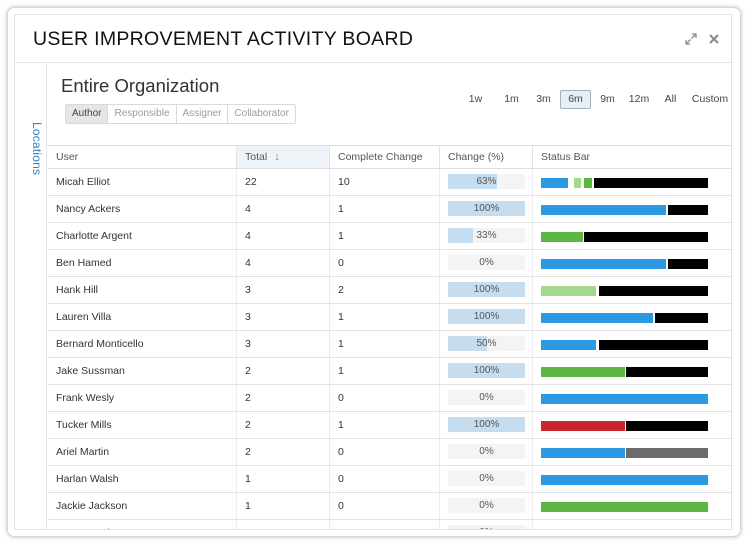  I want to click on user-name-cell: Bernard Monticello, so click(142, 344).